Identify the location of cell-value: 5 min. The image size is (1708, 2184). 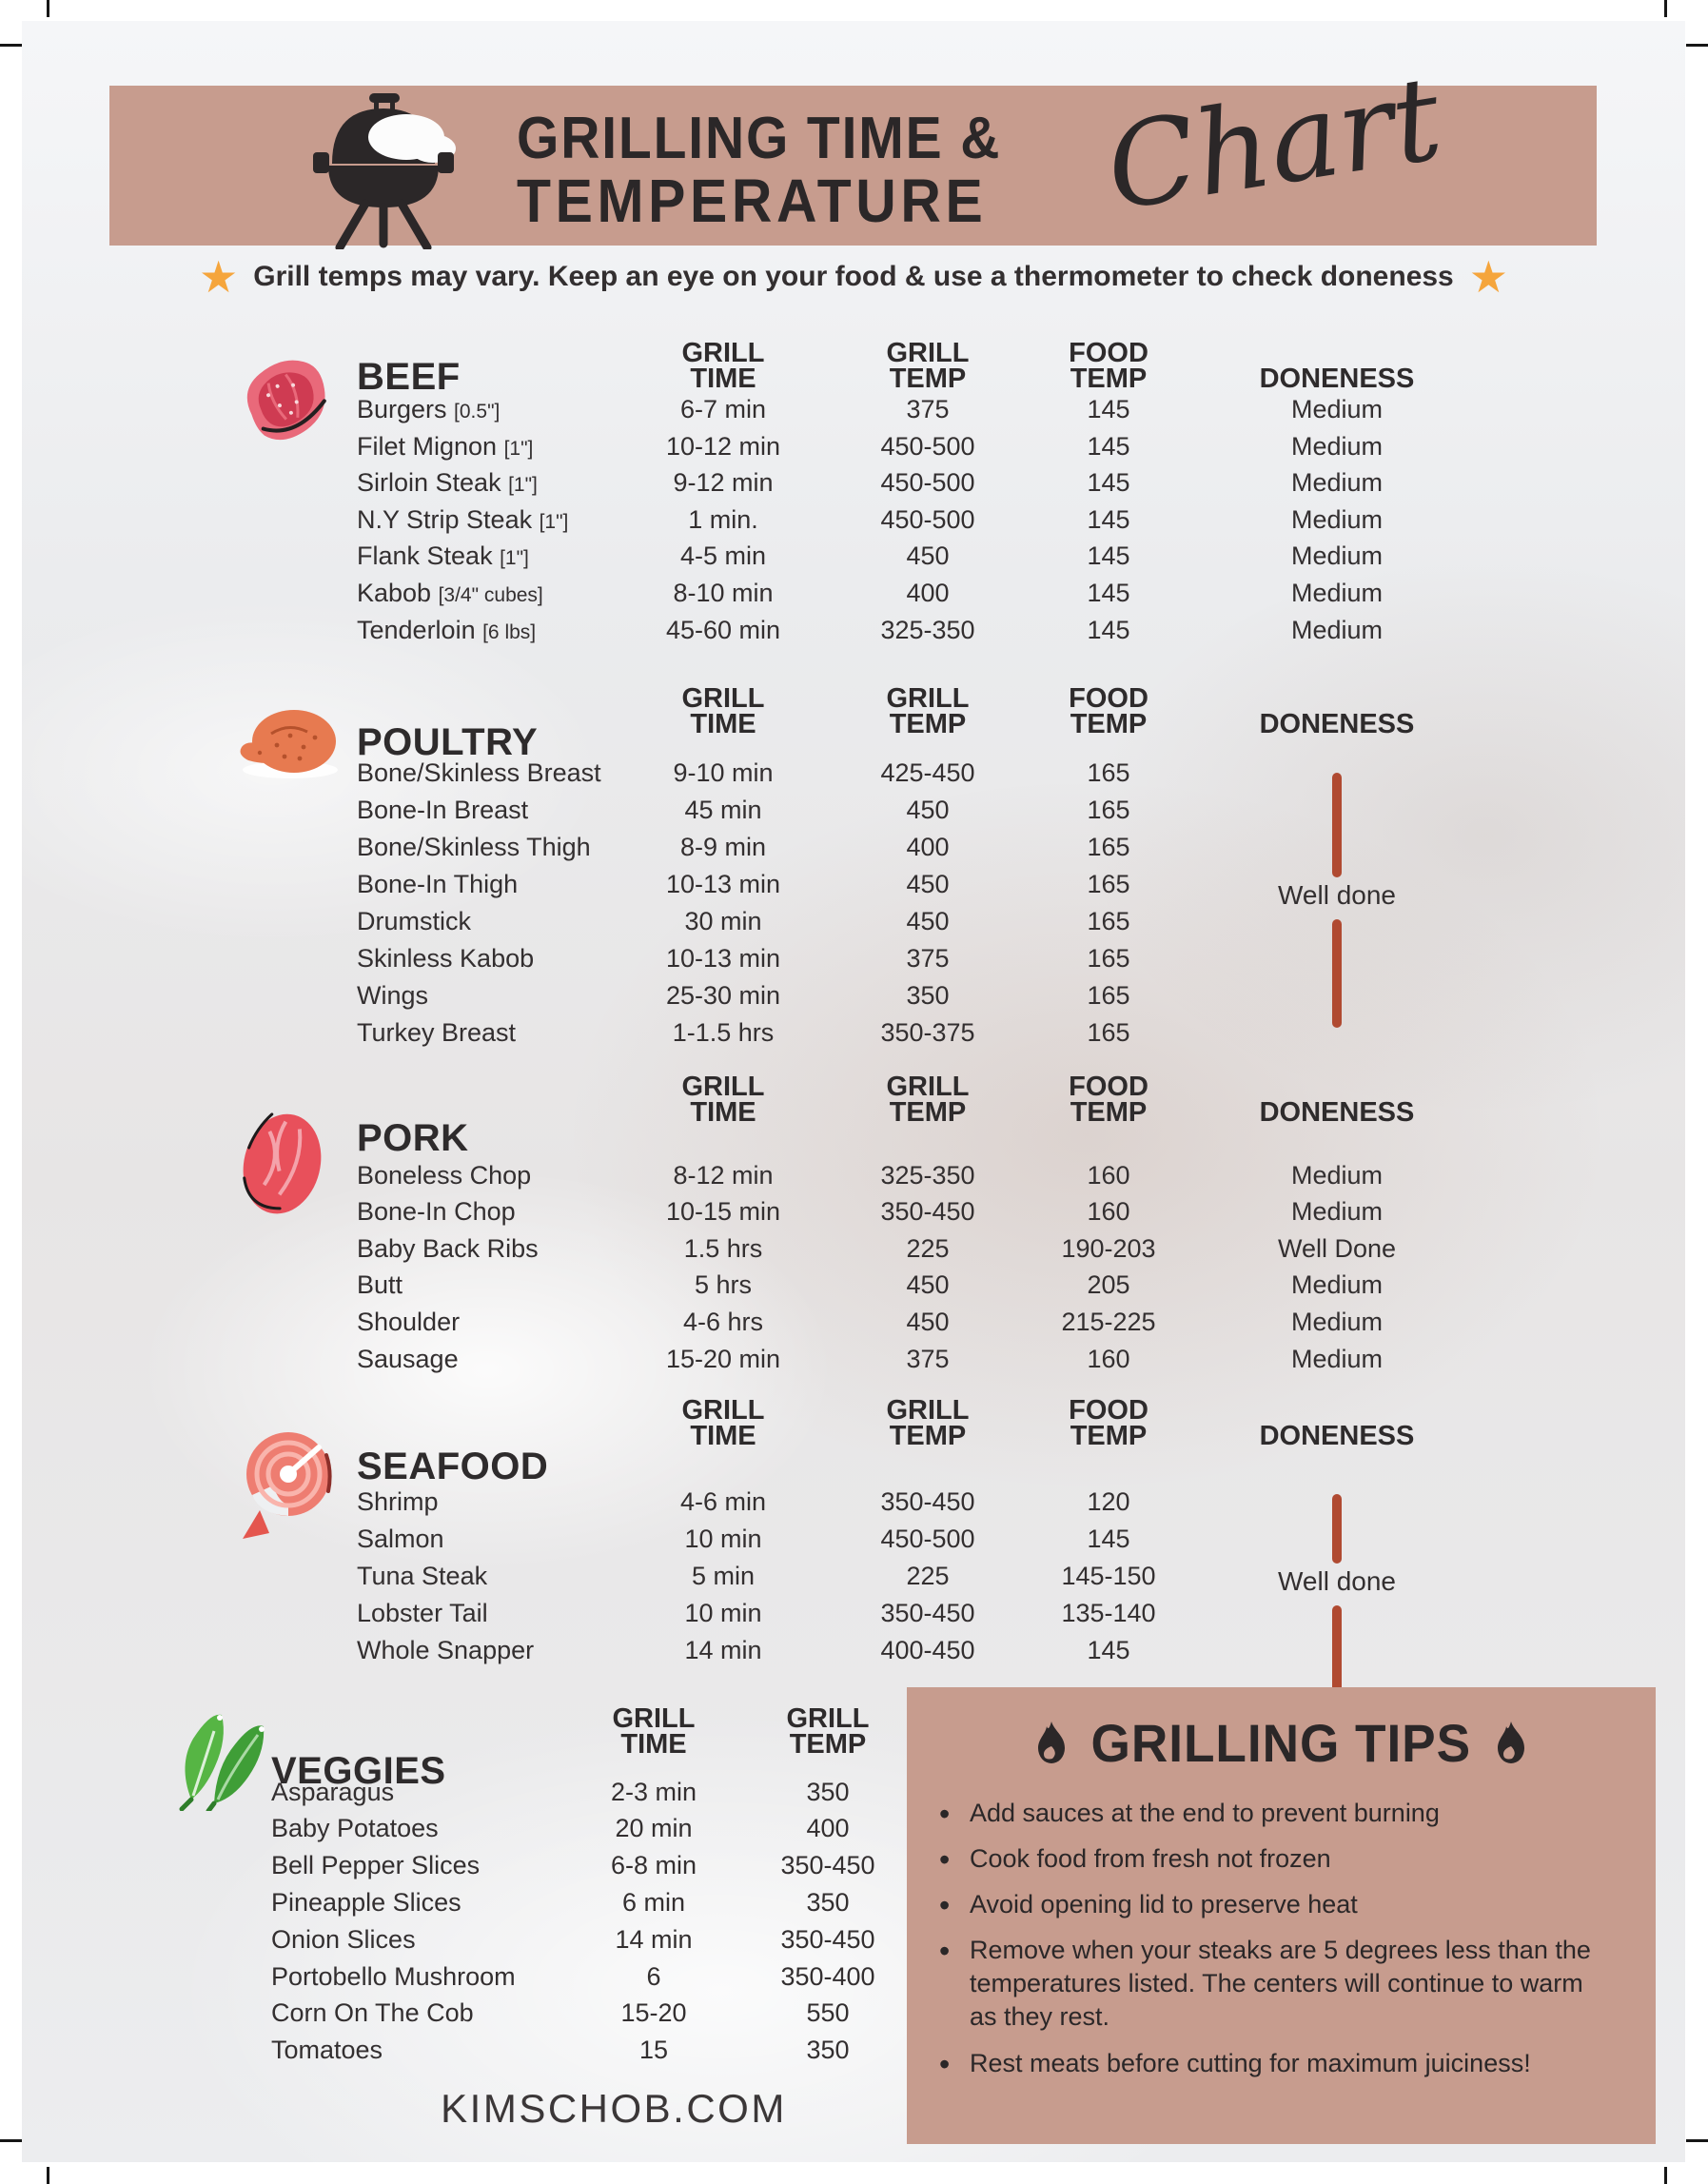
(723, 1575).